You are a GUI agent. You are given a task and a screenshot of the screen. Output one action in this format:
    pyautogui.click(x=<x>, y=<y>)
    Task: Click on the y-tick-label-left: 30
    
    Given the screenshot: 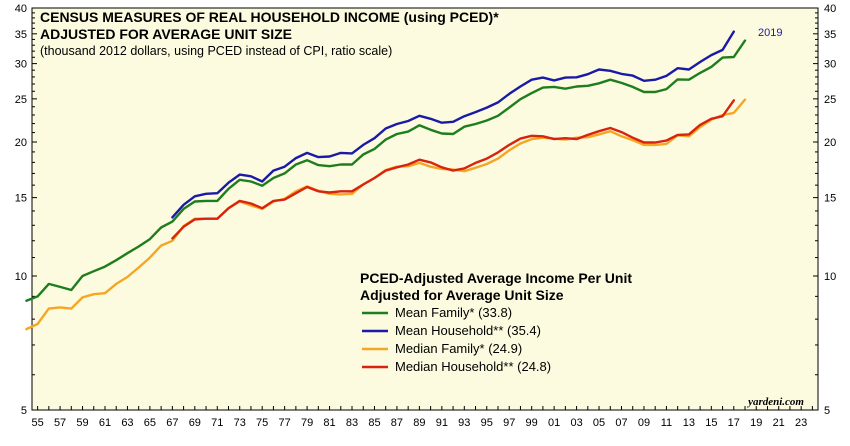 What is the action you would take?
    pyautogui.click(x=21, y=65)
    